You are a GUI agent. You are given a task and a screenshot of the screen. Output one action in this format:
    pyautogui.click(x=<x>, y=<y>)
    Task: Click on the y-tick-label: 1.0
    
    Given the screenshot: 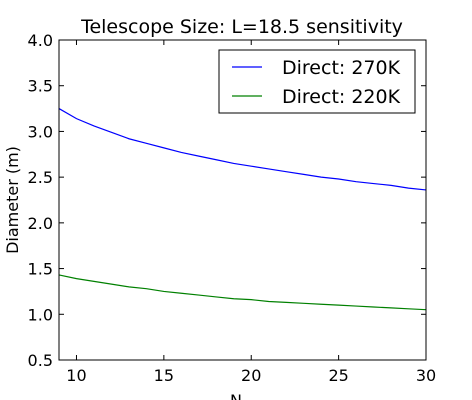 What is the action you would take?
    pyautogui.click(x=40, y=314)
    